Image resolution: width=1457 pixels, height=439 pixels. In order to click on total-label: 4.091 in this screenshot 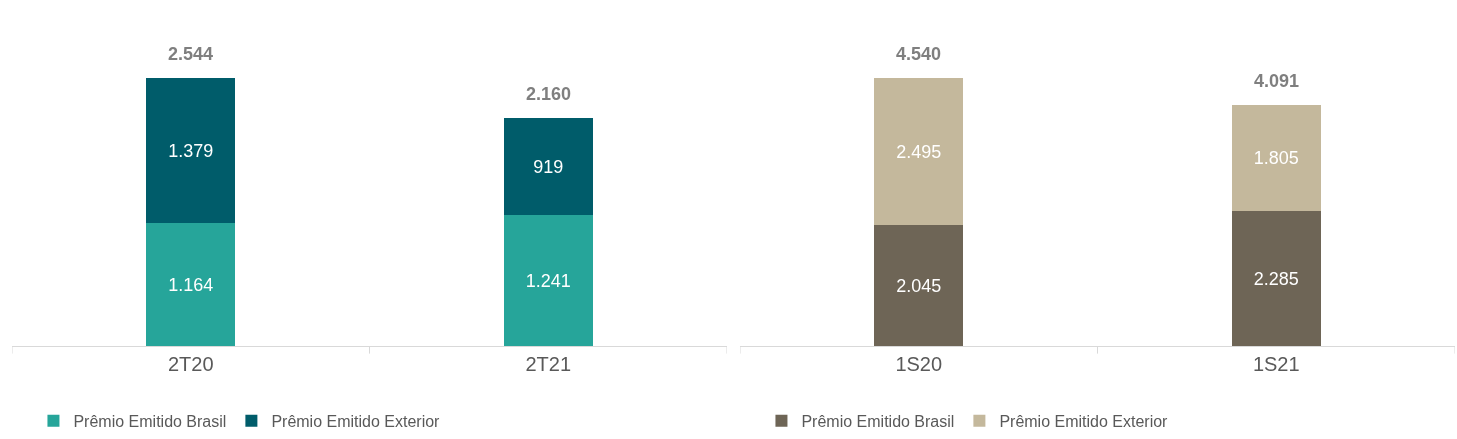, I will do `click(1277, 81)`.